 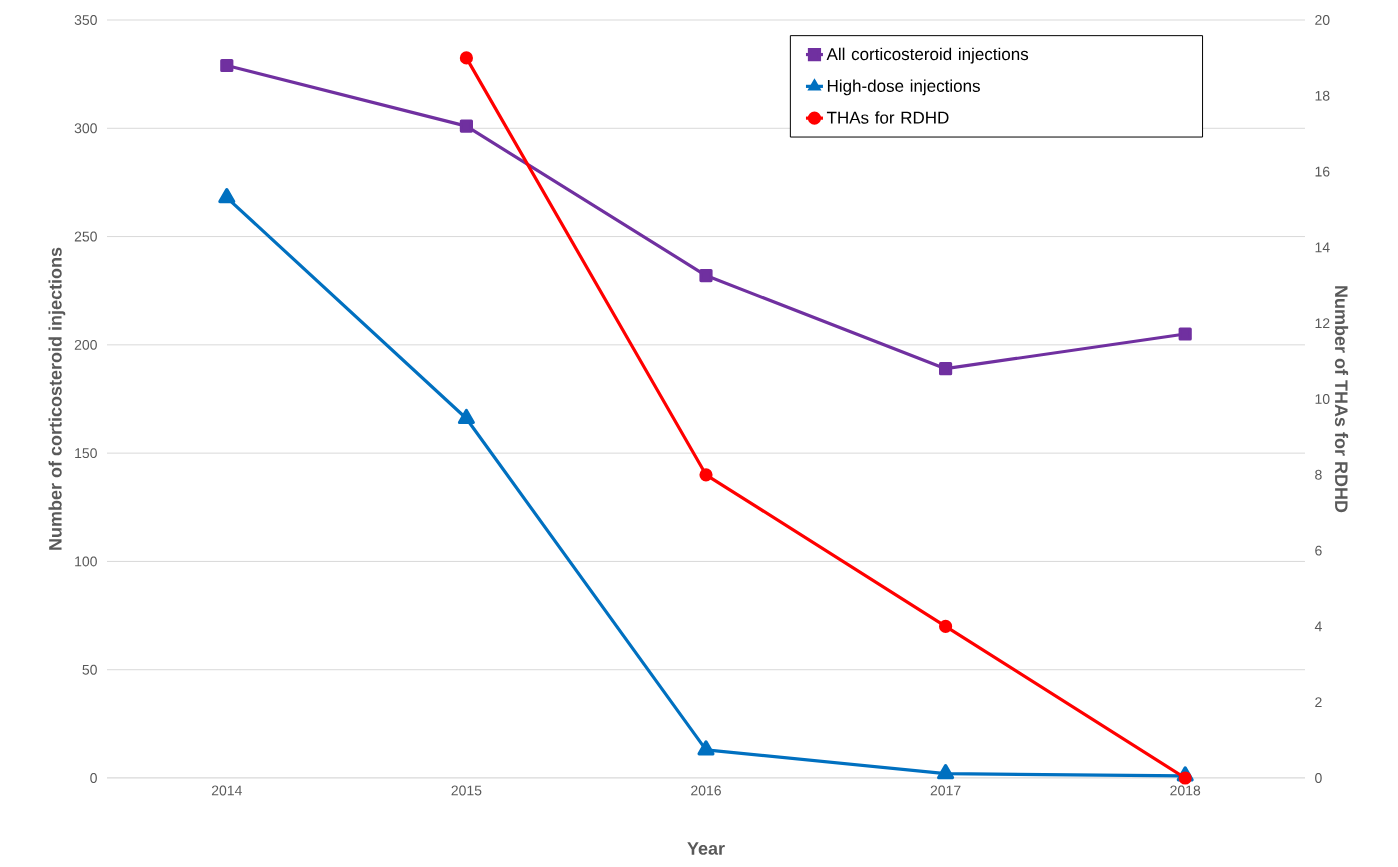 I want to click on legend-label: THAs for RDHD, so click(x=887, y=117).